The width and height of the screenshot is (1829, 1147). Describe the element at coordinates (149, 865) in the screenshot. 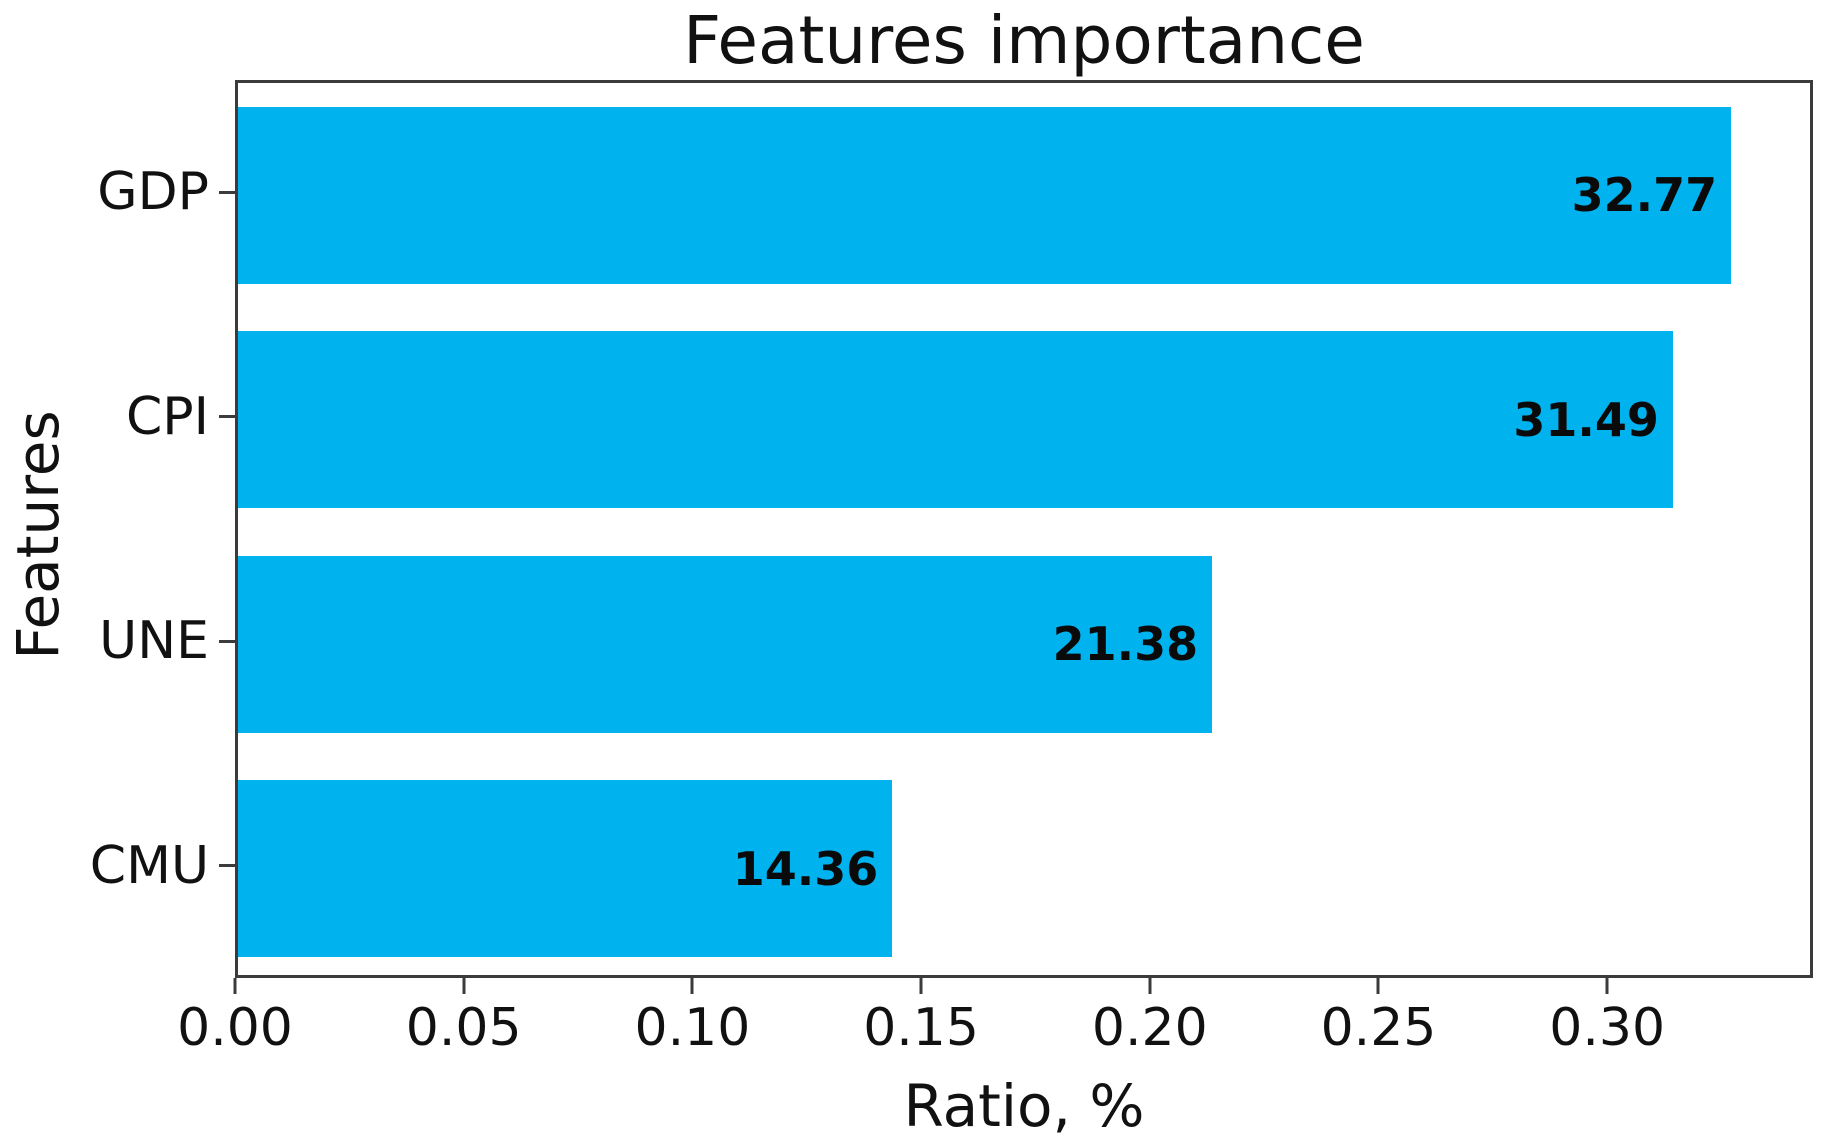

I see `y-tick-label-cmu: CMU` at that location.